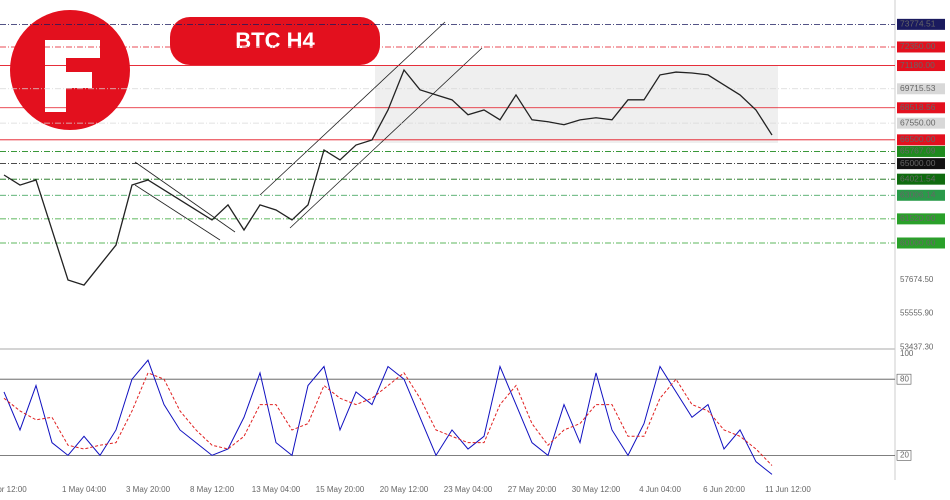 The height and width of the screenshot is (500, 950). I want to click on y-tick-label: 20, so click(904, 454).